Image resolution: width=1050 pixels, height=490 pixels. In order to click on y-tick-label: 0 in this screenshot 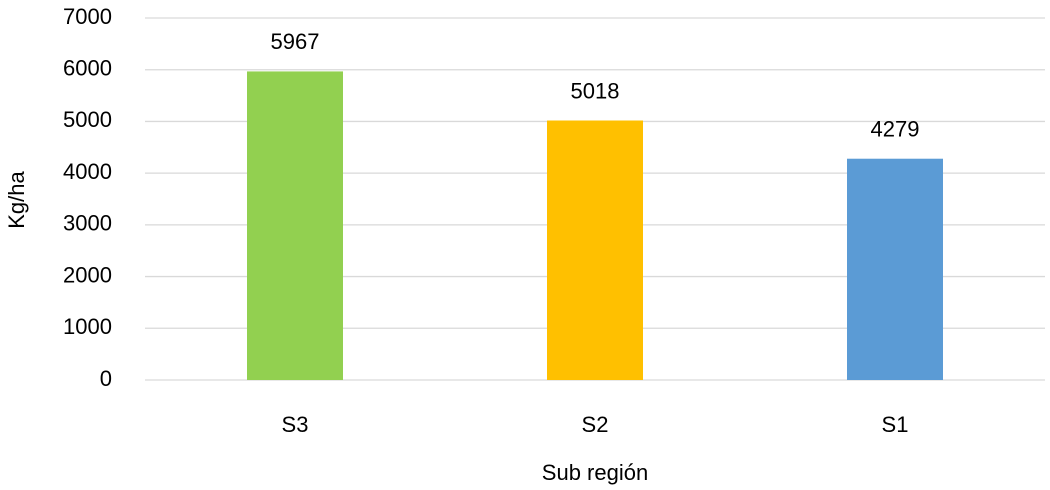, I will do `click(106, 378)`.